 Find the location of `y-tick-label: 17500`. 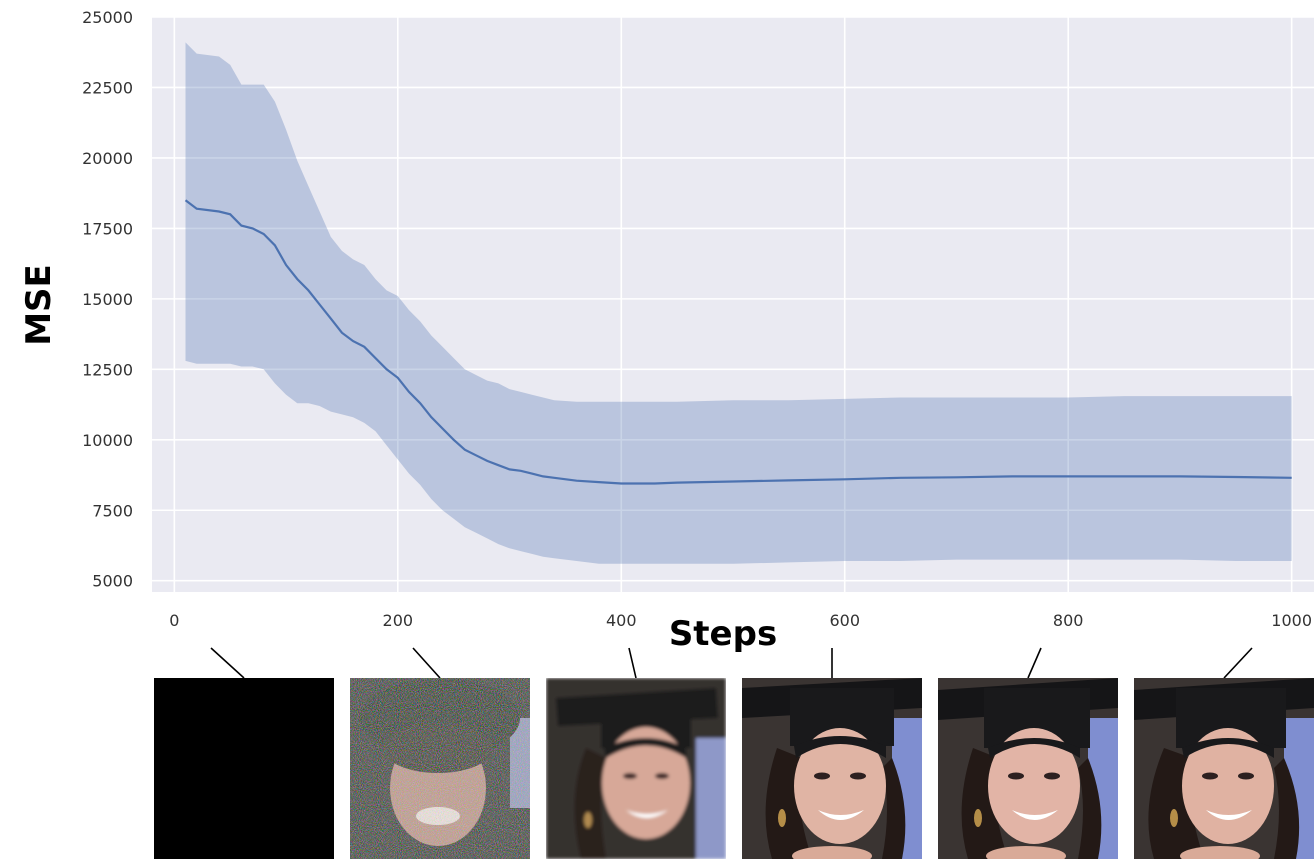

y-tick-label: 17500 is located at coordinates (107, 228).